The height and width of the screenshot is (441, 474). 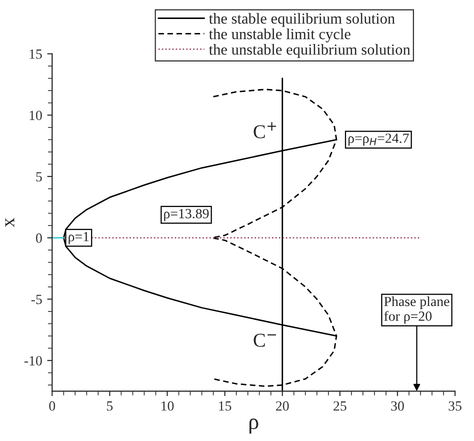 I want to click on annotation: C$^{+}$, so click(x=265, y=130).